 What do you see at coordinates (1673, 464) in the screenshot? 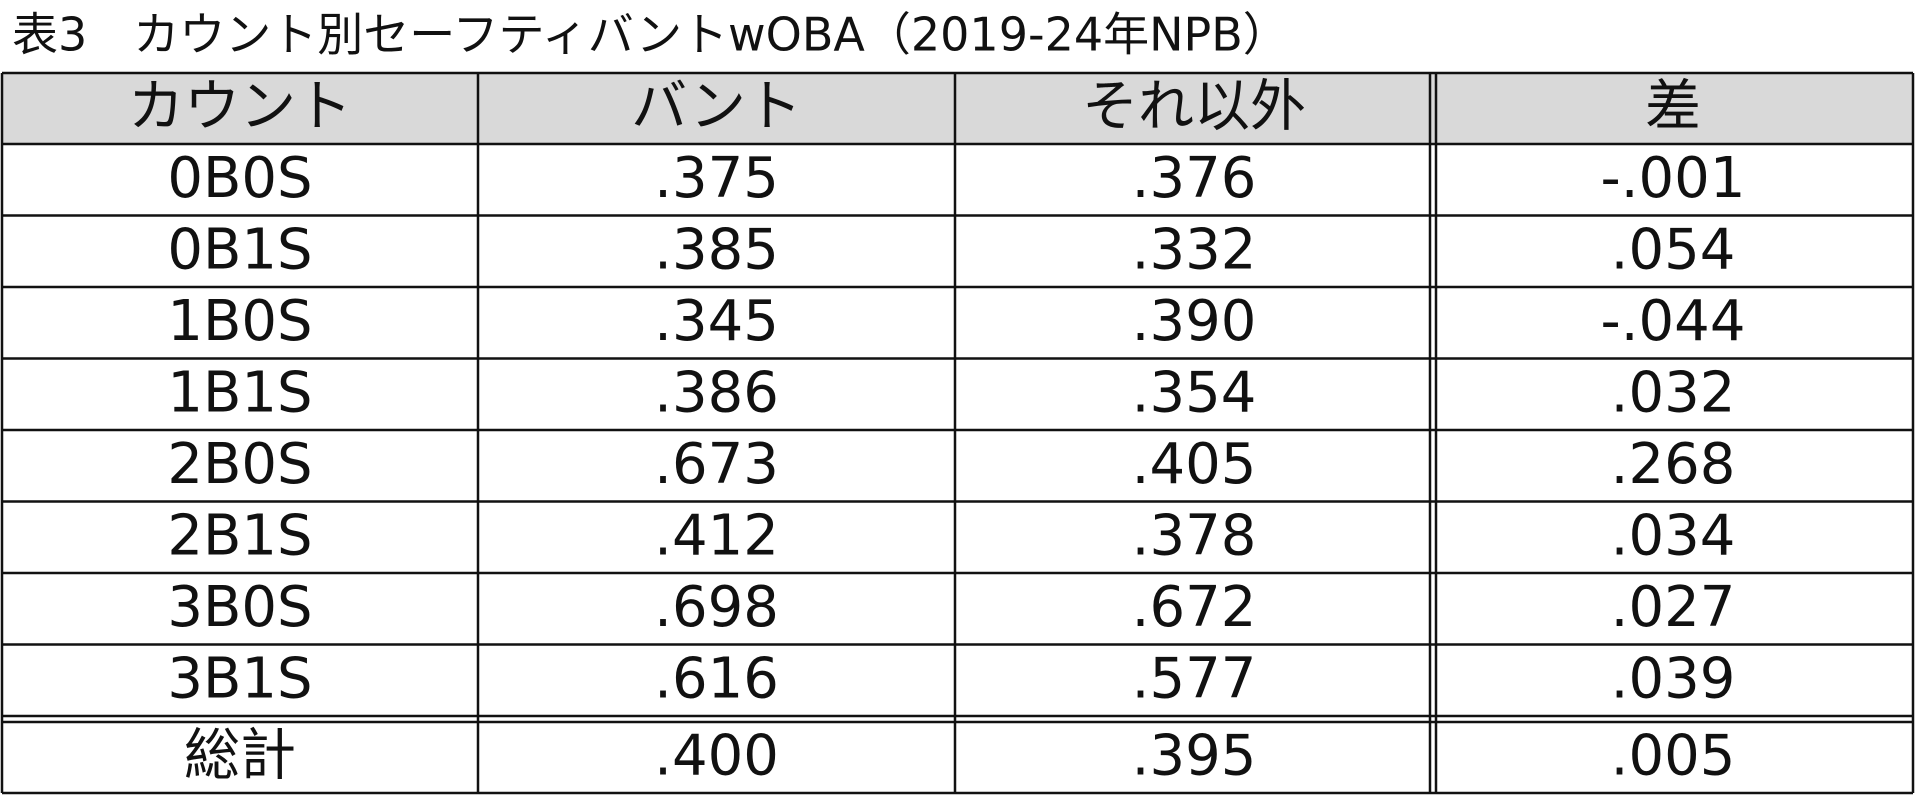
I see `cell: .268` at bounding box center [1673, 464].